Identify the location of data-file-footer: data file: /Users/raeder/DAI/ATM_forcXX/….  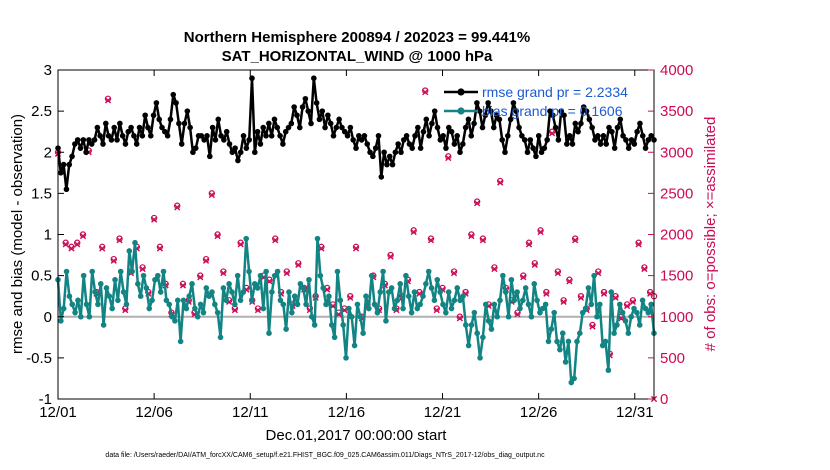
(325, 455).